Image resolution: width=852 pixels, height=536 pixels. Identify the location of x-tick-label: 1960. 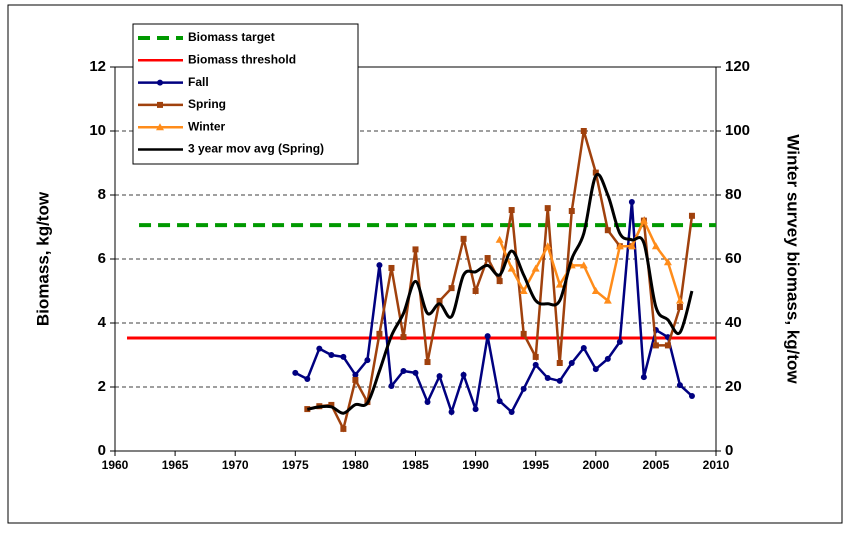
(115, 465).